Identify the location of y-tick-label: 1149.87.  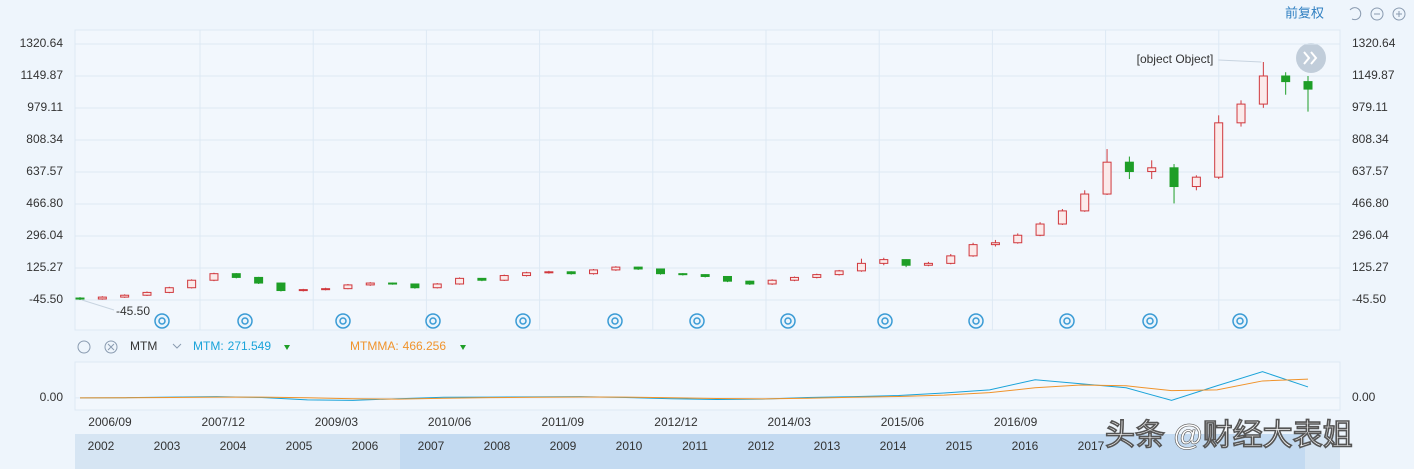
(42, 75).